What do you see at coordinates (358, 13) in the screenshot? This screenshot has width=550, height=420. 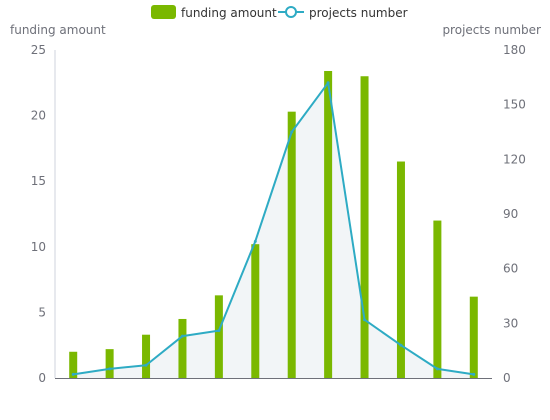 I see `legend-label-projects-number: projects number` at bounding box center [358, 13].